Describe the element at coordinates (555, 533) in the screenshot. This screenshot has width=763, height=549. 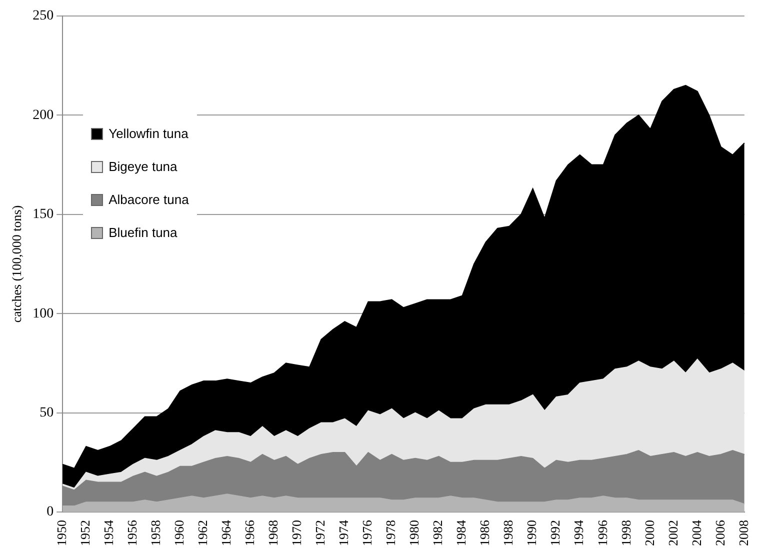
I see `x-tick-label: 1992` at that location.